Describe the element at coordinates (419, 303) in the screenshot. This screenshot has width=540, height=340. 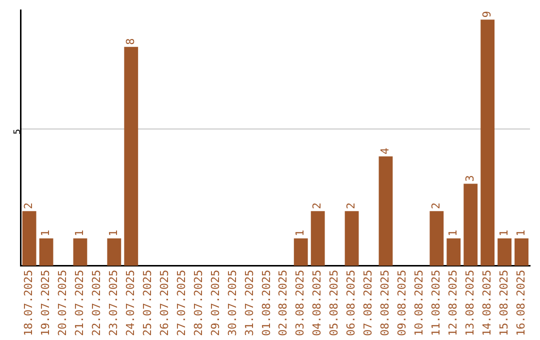
I see `x-tick-label: 10.08.2025` at that location.